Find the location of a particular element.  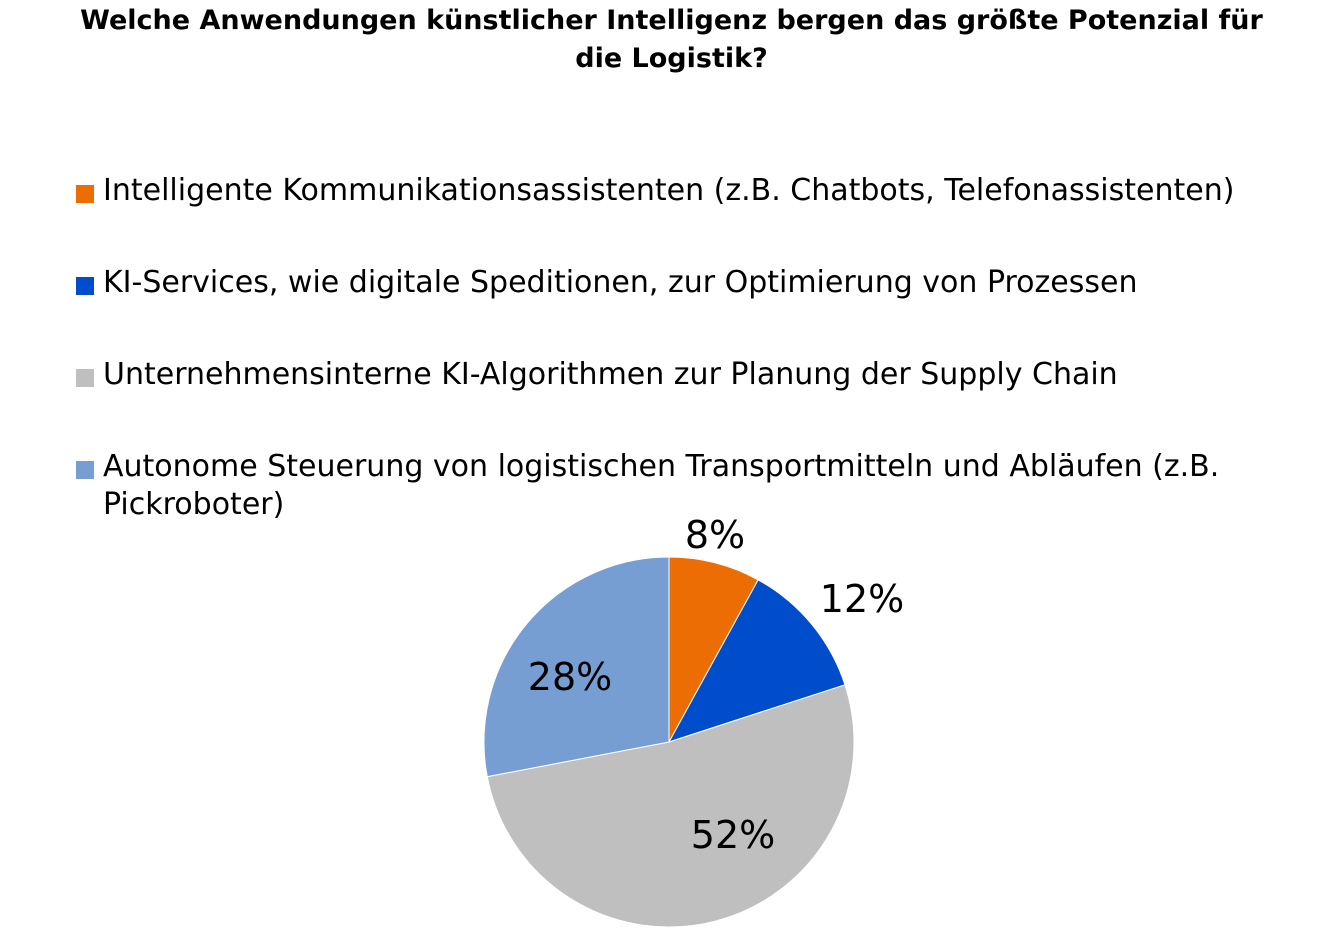

pie-slice-ki-algorithmen is located at coordinates (670, 806).